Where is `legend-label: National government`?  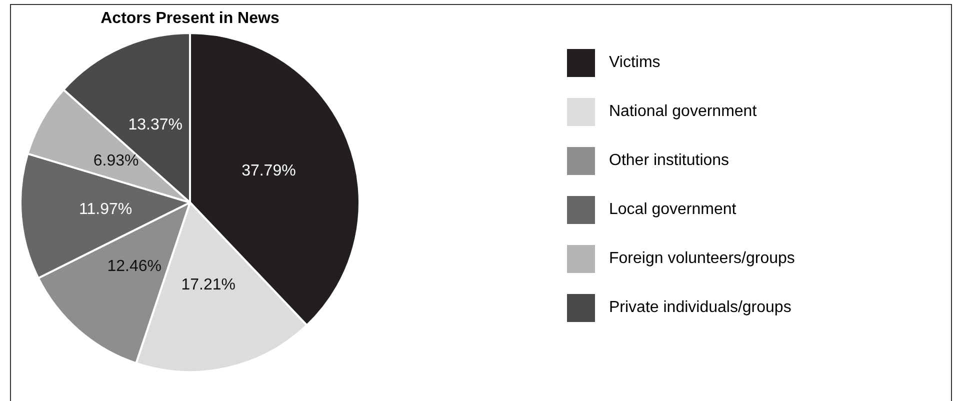 legend-label: National government is located at coordinates (683, 111).